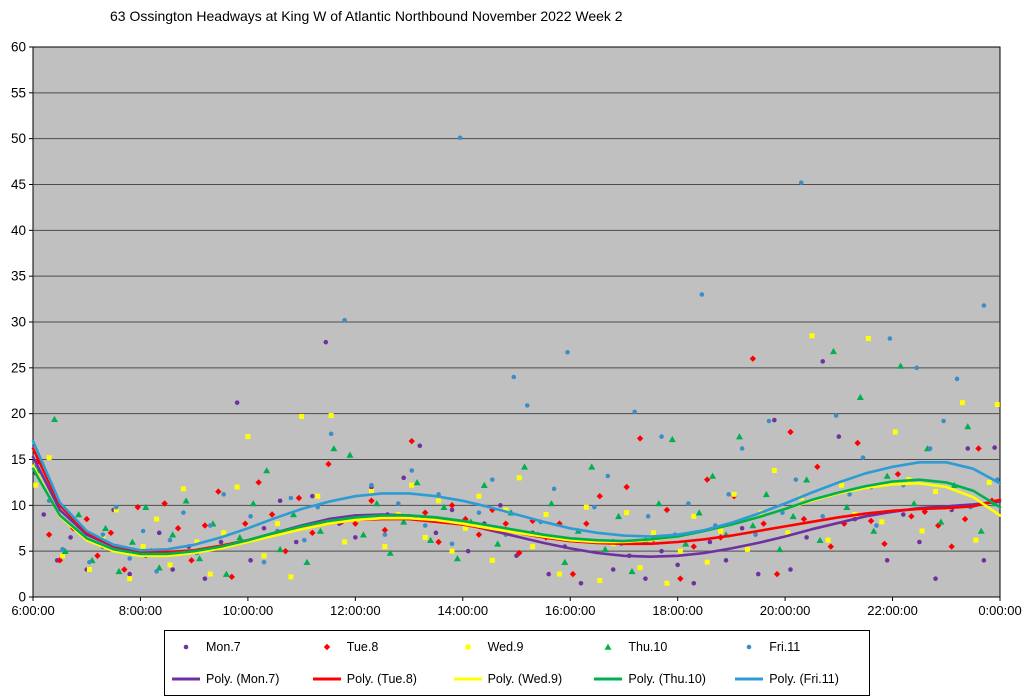 The width and height of the screenshot is (1024, 698). Describe the element at coordinates (243, 679) in the screenshot. I see `legend-label: Poly. (Mon.7)` at that location.